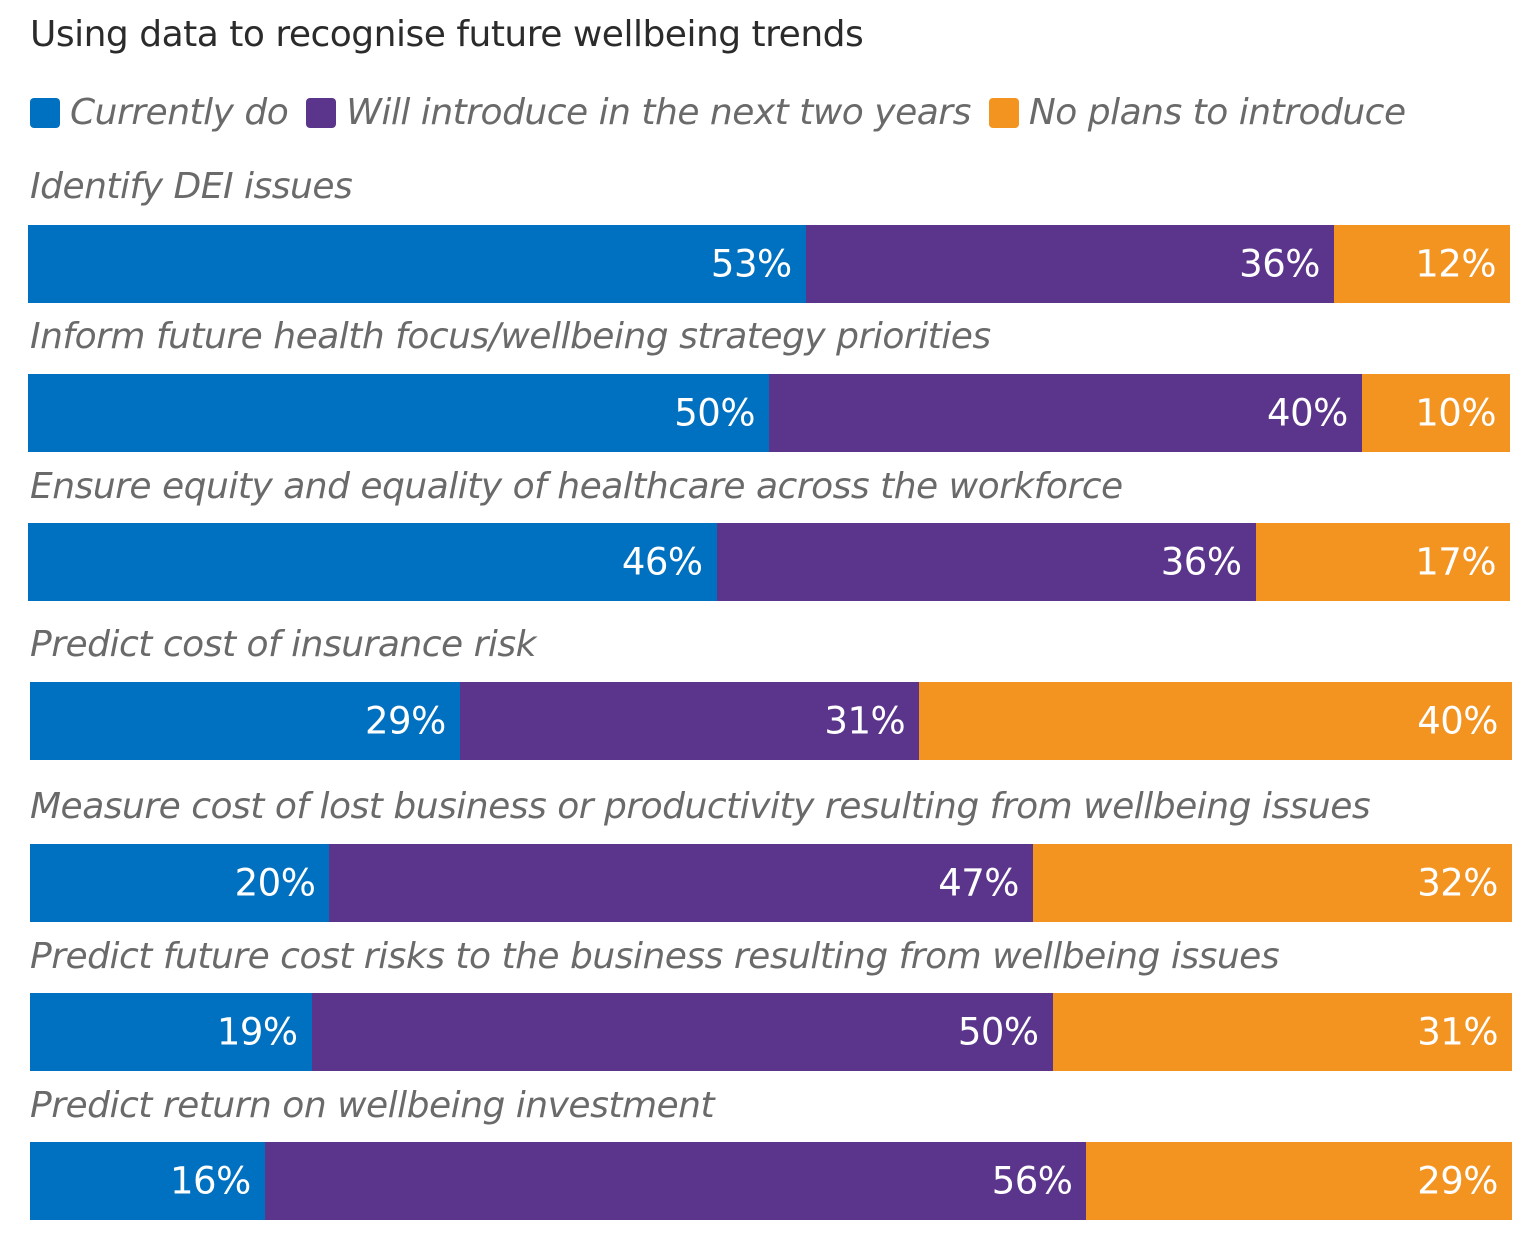 The width and height of the screenshot is (1537, 1233). I want to click on bar-segment: 16%, so click(147, 1181).